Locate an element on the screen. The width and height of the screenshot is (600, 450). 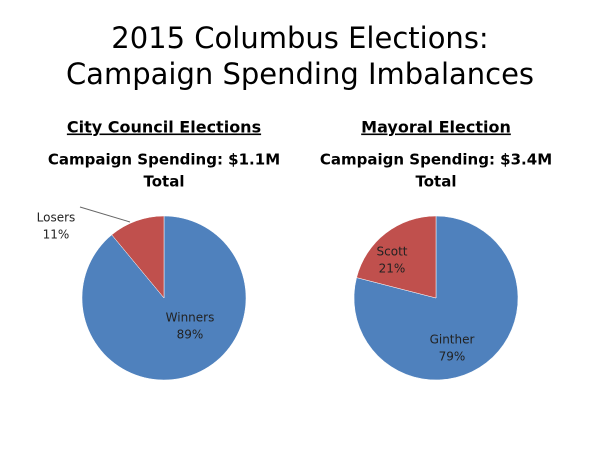
chart-subtitle: Campaign Spending: $3.4M is located at coordinates (436, 160).